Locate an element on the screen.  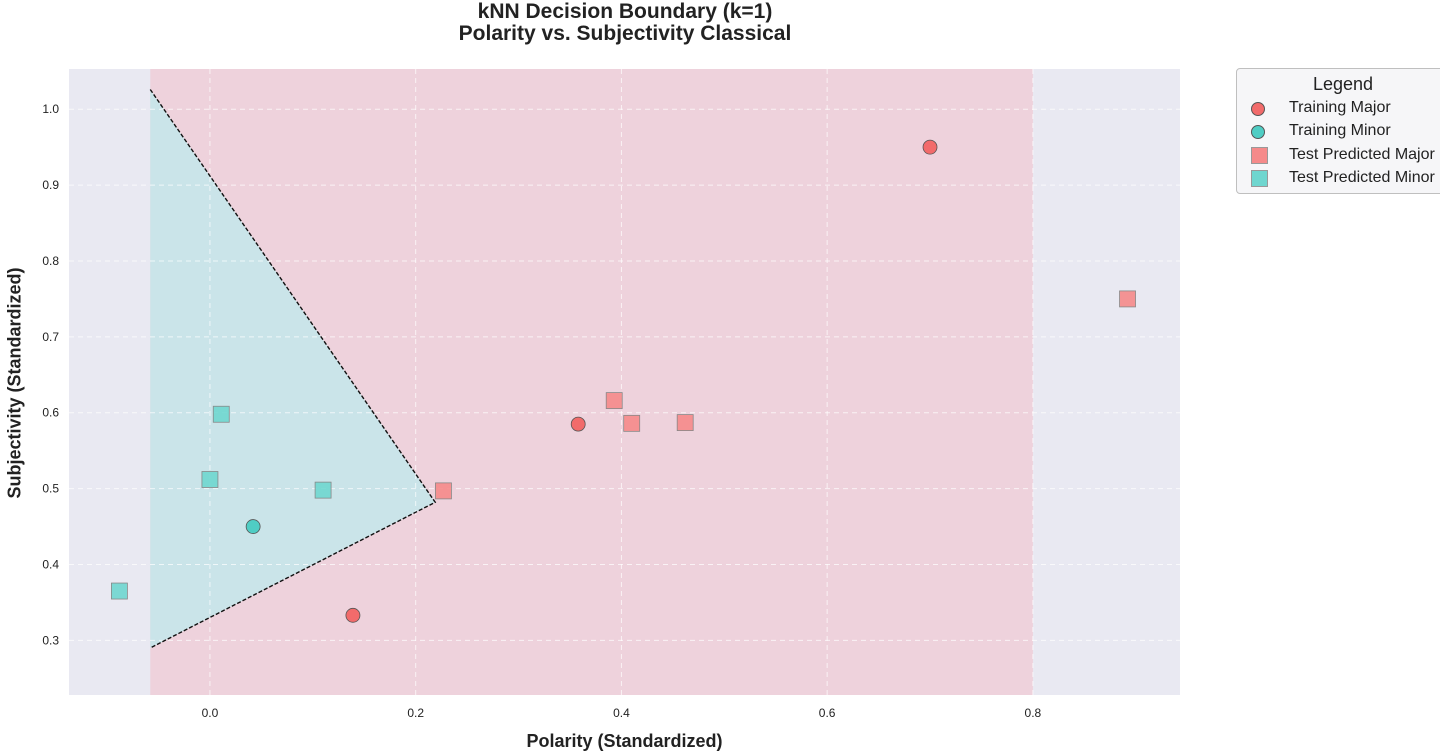
x-tick-label: 0.0 is located at coordinates (210, 713).